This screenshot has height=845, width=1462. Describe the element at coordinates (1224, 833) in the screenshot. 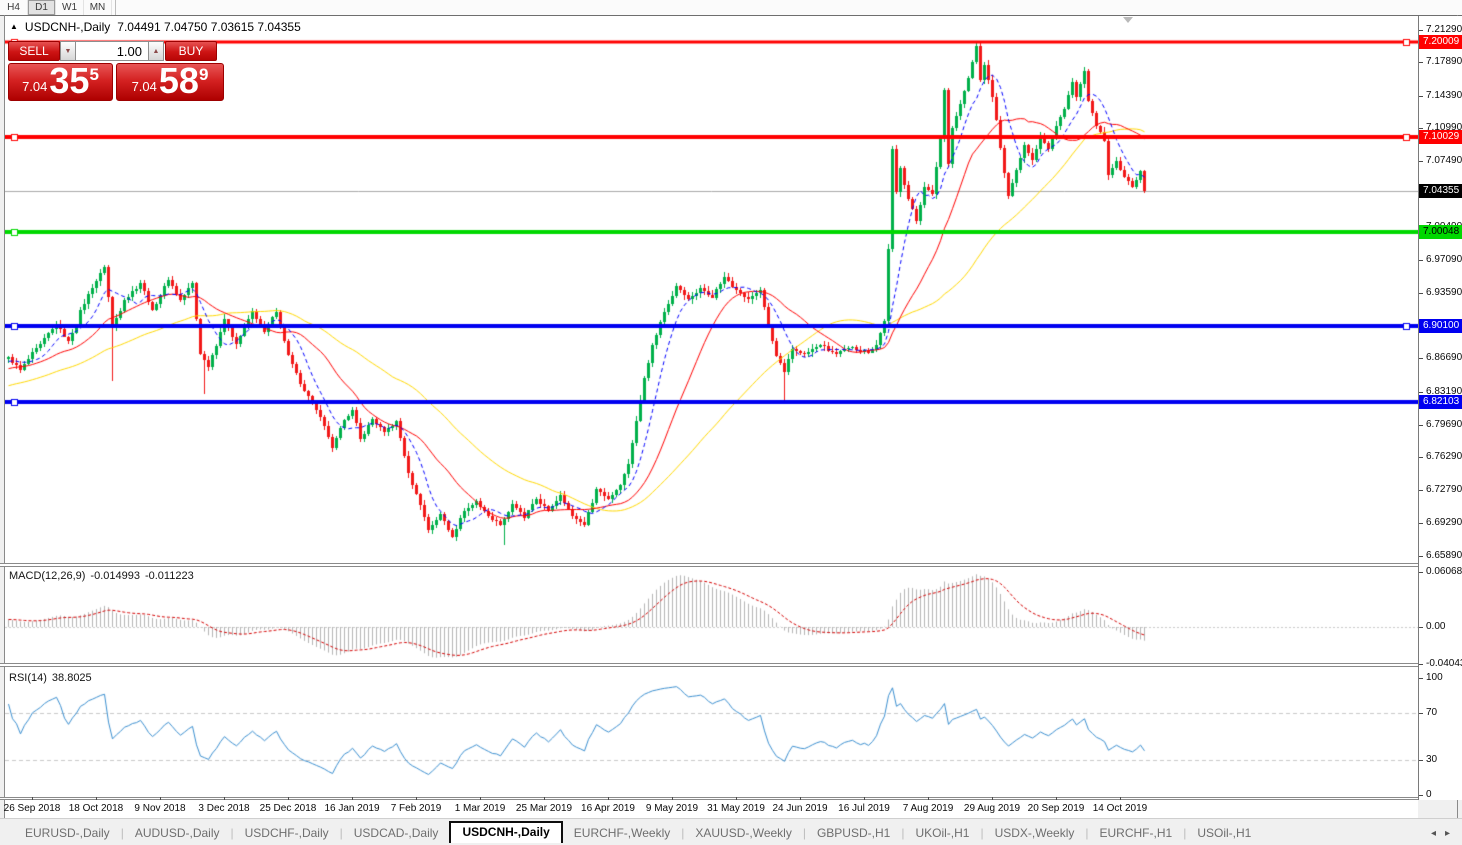

I see `chart-tab-usoil-h1: USOil-,H1` at that location.